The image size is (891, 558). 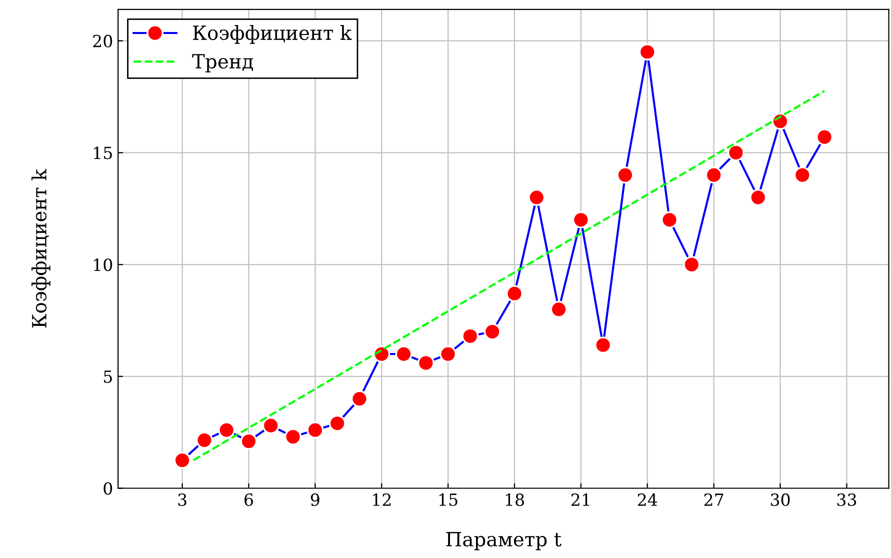 I want to click on y-tick-label: 5, so click(x=108, y=376).